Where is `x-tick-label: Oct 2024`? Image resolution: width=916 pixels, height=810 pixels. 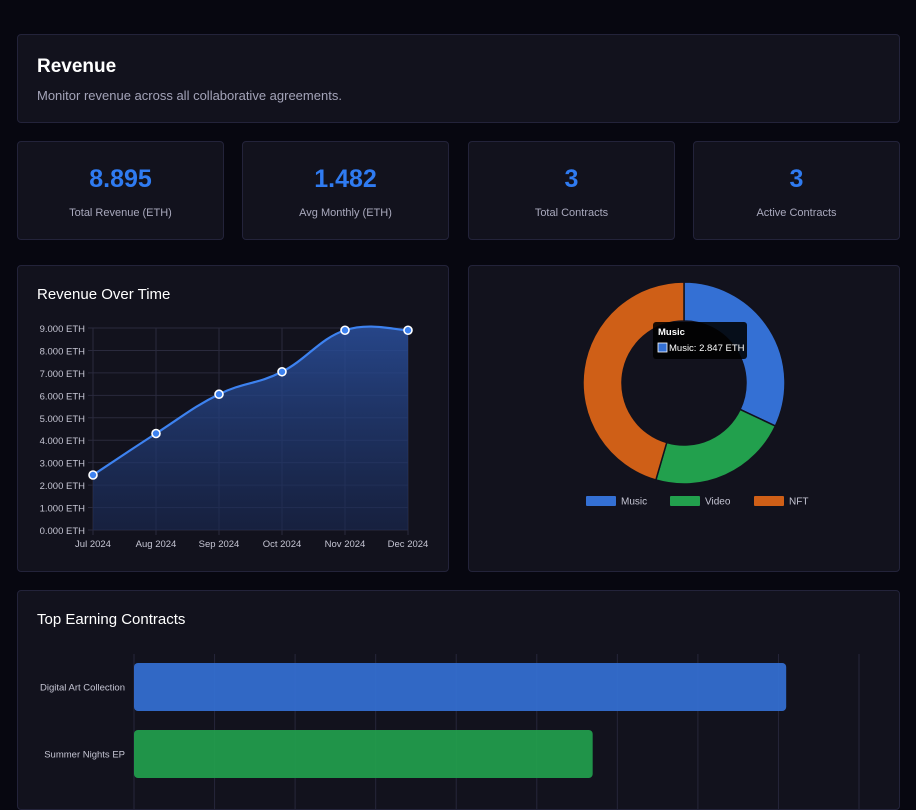
x-tick-label: Oct 2024 is located at coordinates (282, 544).